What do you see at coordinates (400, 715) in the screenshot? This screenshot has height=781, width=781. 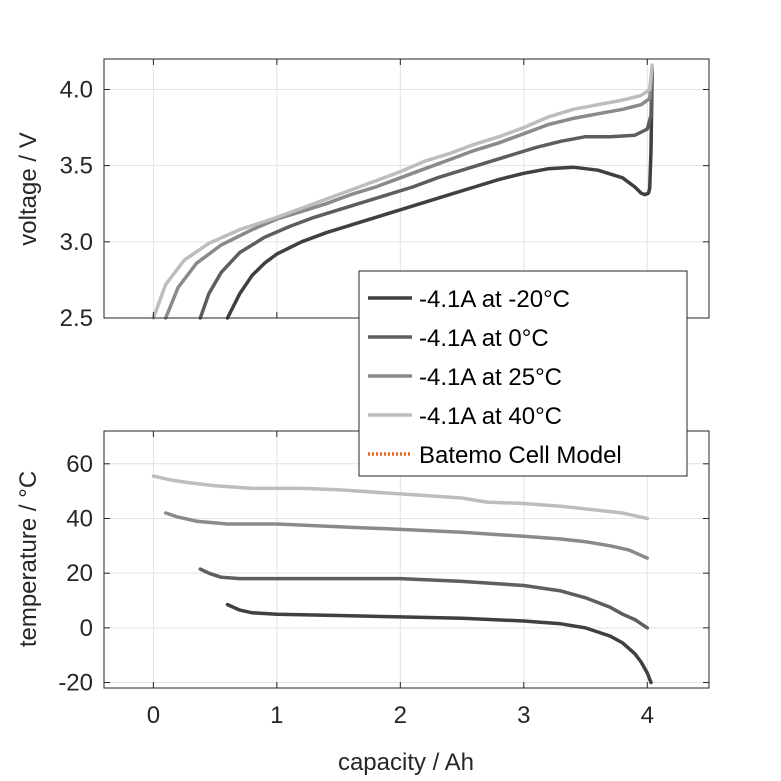 I see `x-tick-label: 2` at bounding box center [400, 715].